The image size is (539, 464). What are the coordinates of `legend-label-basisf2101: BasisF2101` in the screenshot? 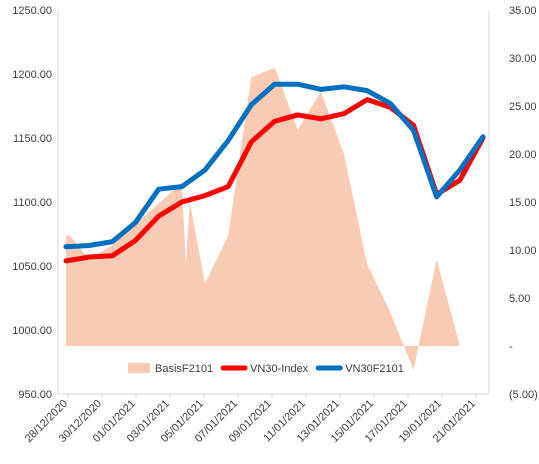 It's located at (184, 369).